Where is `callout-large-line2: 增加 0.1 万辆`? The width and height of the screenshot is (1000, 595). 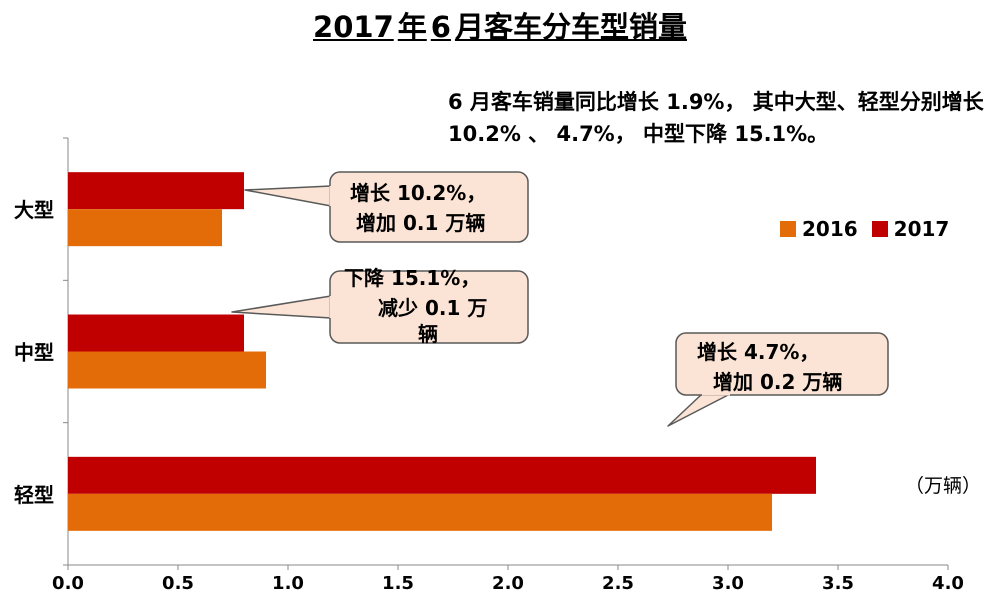
callout-large-line2: 增加 0.1 万辆 is located at coordinates (421, 223).